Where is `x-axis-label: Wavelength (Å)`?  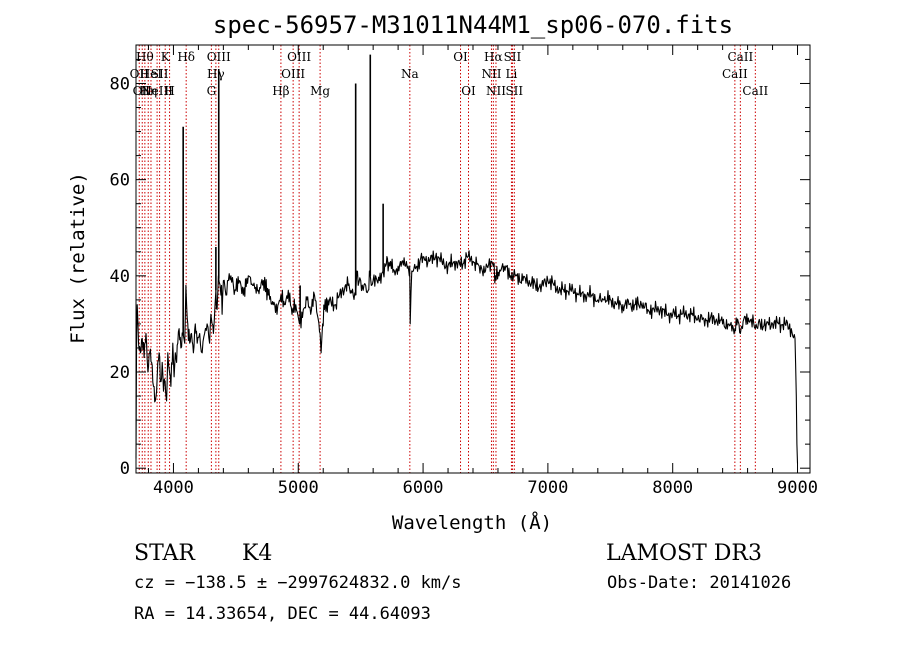
x-axis-label: Wavelength (Å) is located at coordinates (472, 522).